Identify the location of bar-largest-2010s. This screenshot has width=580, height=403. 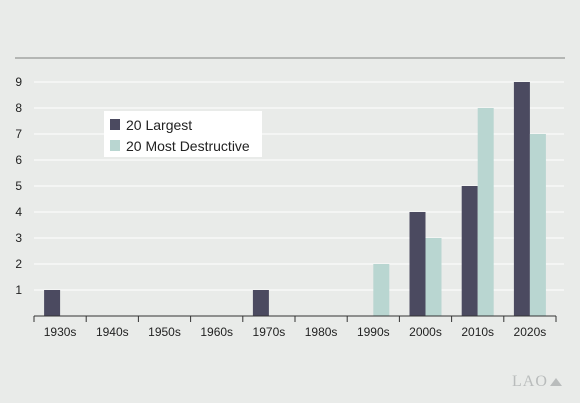
(469, 251).